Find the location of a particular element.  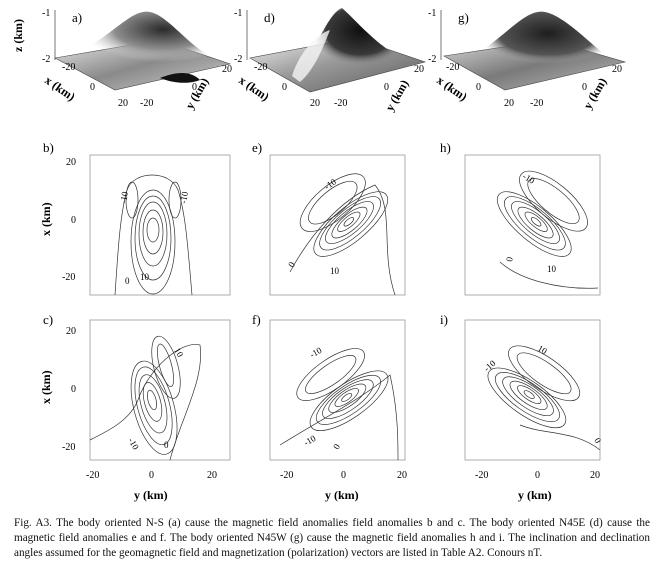

contour-panel-b: b) -10 -10 0 10 is located at coordinates (137, 218).